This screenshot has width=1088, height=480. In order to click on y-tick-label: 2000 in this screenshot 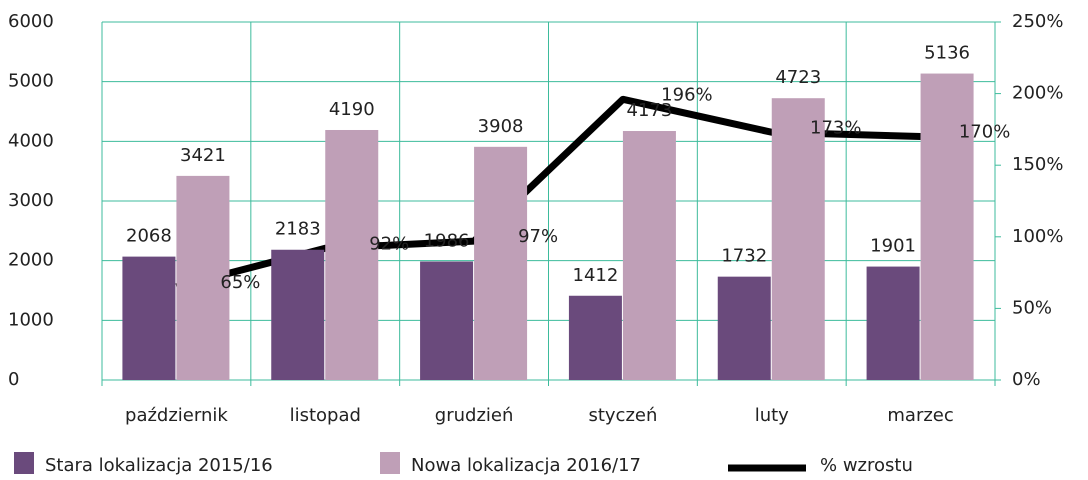, I will do `click(31, 260)`.